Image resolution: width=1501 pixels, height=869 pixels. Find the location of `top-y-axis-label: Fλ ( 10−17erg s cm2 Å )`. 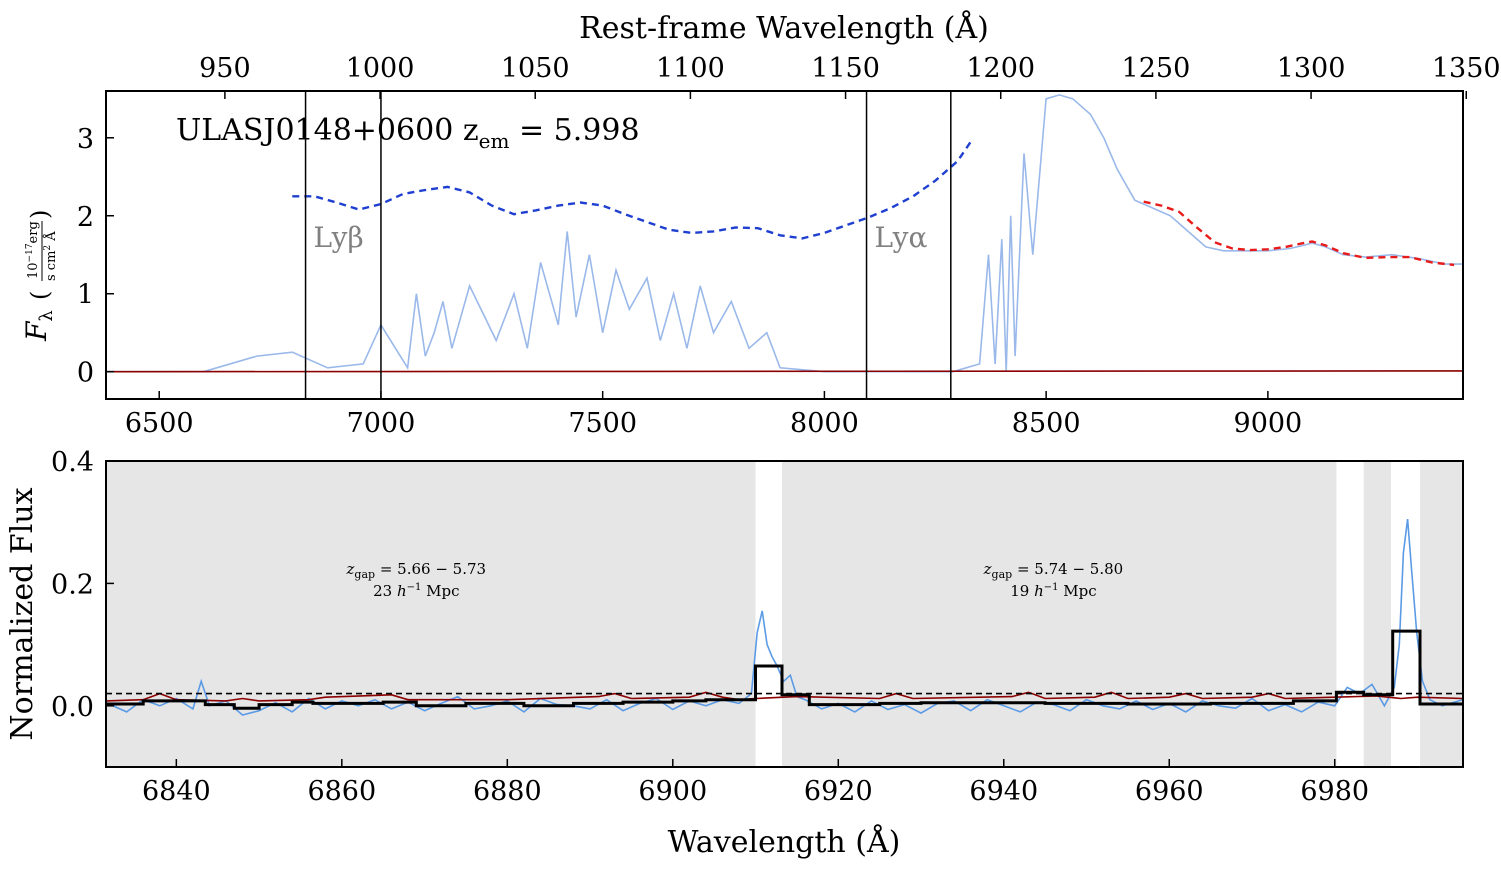

top-y-axis-label: Fλ ( 10−17erg s cm2 Å ) is located at coordinates (39, 276).